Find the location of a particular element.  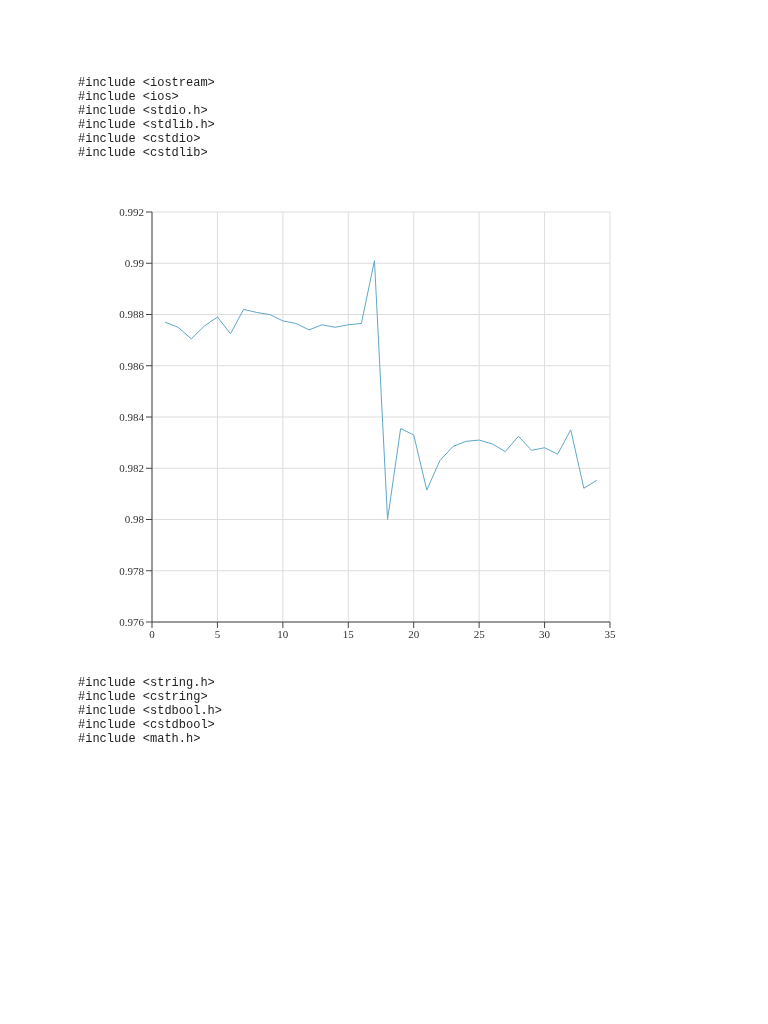

text: #include <string.h> is located at coordinates (147, 683).